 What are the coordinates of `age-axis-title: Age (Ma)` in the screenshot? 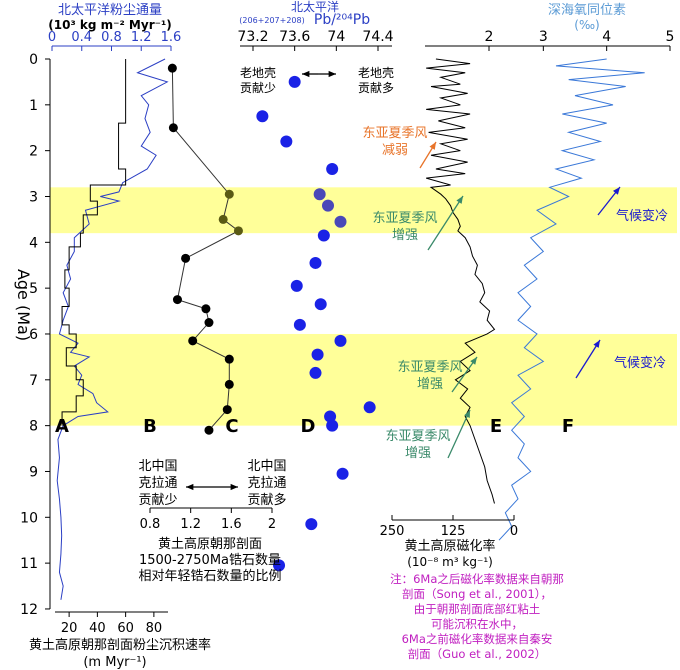 It's located at (23, 305).